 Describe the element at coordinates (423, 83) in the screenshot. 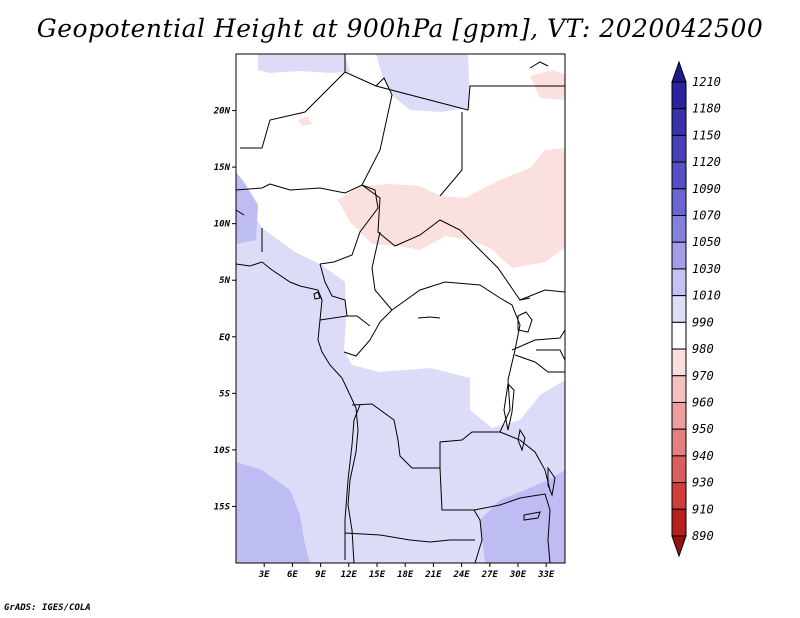

I see `shade-1010-north2` at that location.